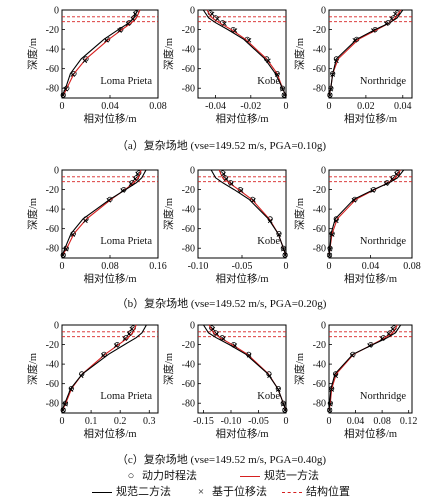 Image resolution: width=443 pixels, height=502 pixels. Describe the element at coordinates (291, 476) in the screenshot. I see `legend-label: 规范一方法` at that location.